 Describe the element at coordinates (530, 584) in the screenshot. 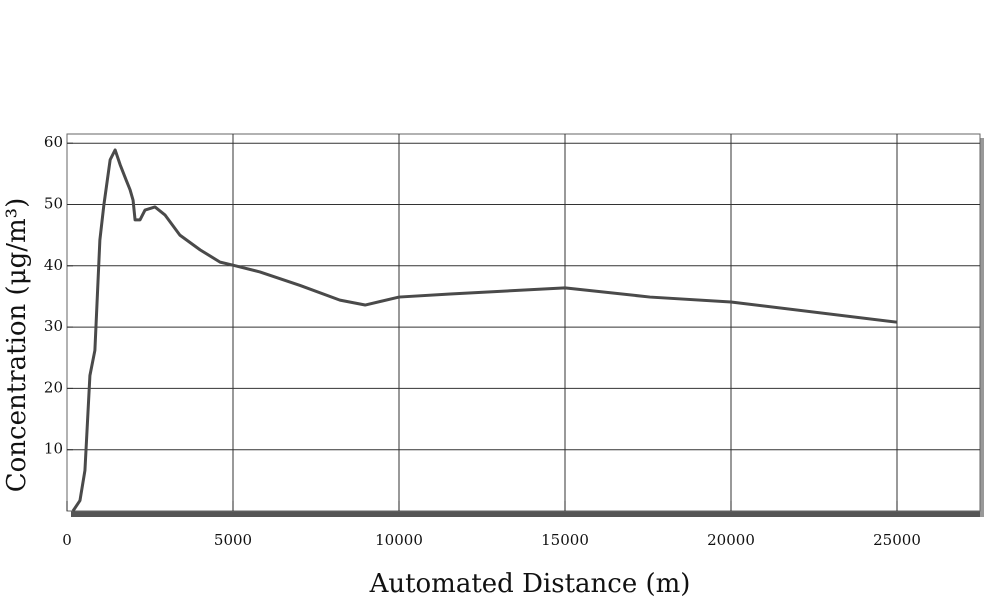

I see `x-axis-label: Automated Distance (m)` at that location.